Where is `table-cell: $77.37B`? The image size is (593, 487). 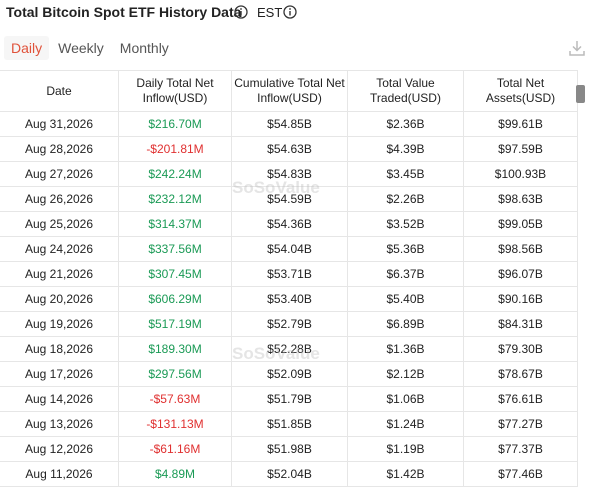 table-cell: $77.37B is located at coordinates (520, 449).